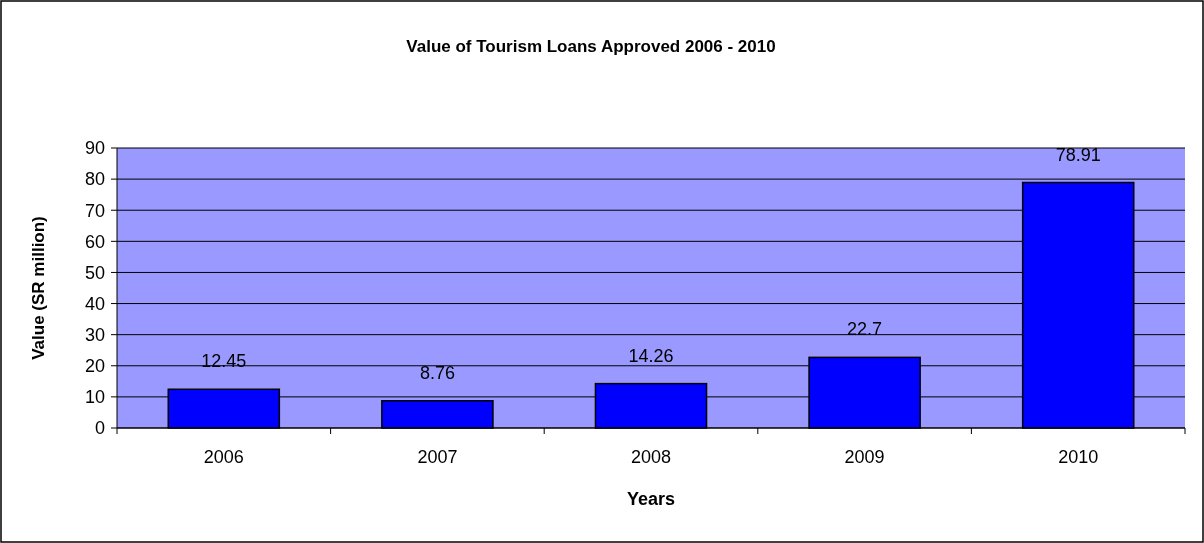 The width and height of the screenshot is (1204, 543). What do you see at coordinates (94, 272) in the screenshot?
I see `y-tick-label: 50` at bounding box center [94, 272].